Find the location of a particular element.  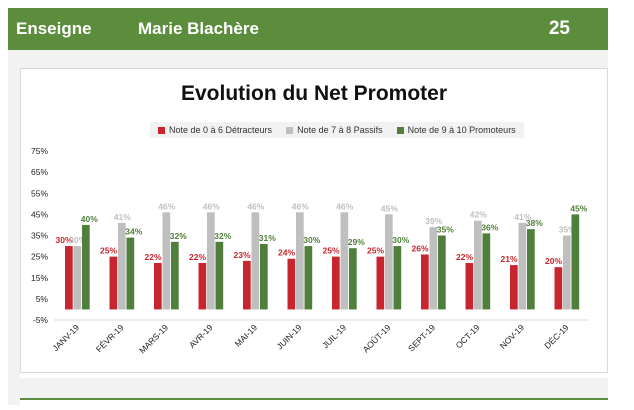

x-tick-label: JUIL-19 is located at coordinates (334, 336).